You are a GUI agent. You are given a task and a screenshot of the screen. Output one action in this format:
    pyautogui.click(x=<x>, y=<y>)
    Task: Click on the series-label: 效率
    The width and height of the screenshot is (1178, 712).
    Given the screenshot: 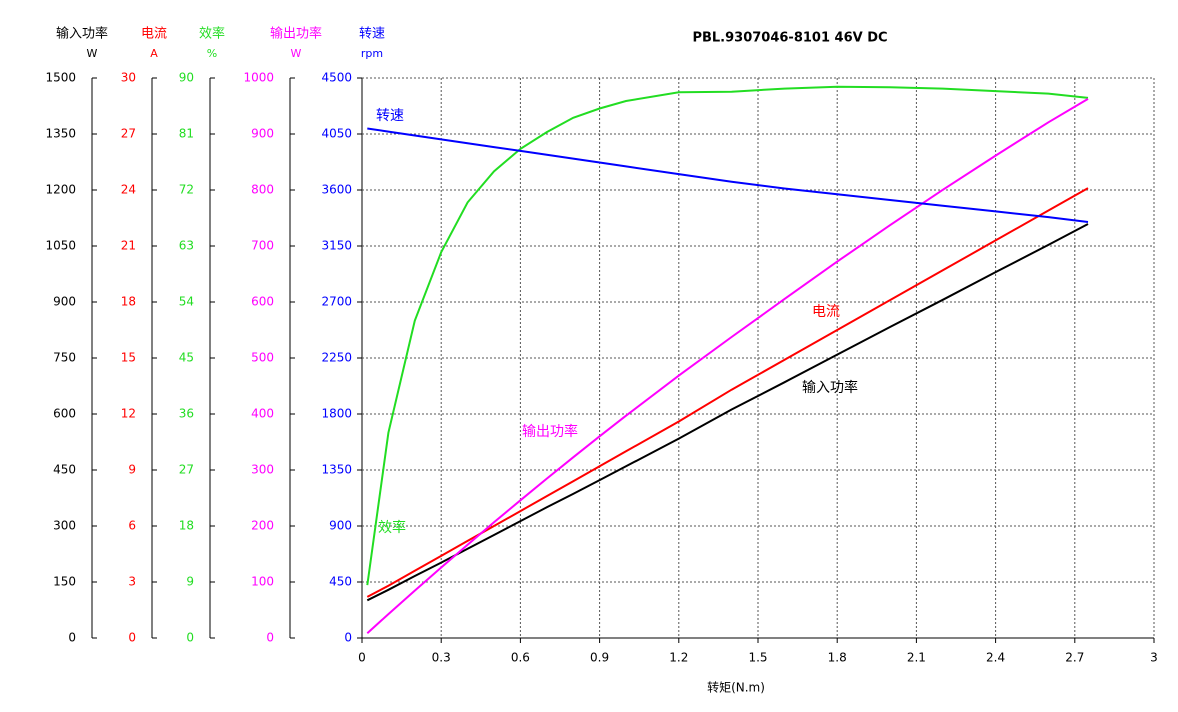 What is the action you would take?
    pyautogui.click(x=392, y=527)
    